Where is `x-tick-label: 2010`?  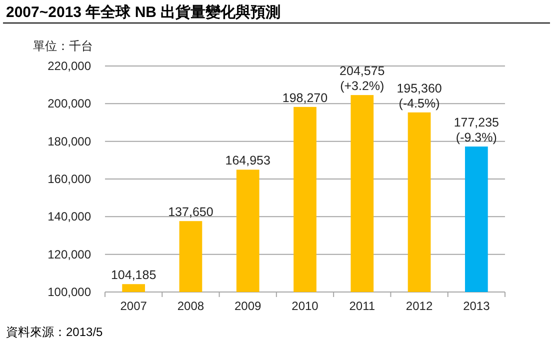
x-tick-label: 2010 is located at coordinates (305, 306).